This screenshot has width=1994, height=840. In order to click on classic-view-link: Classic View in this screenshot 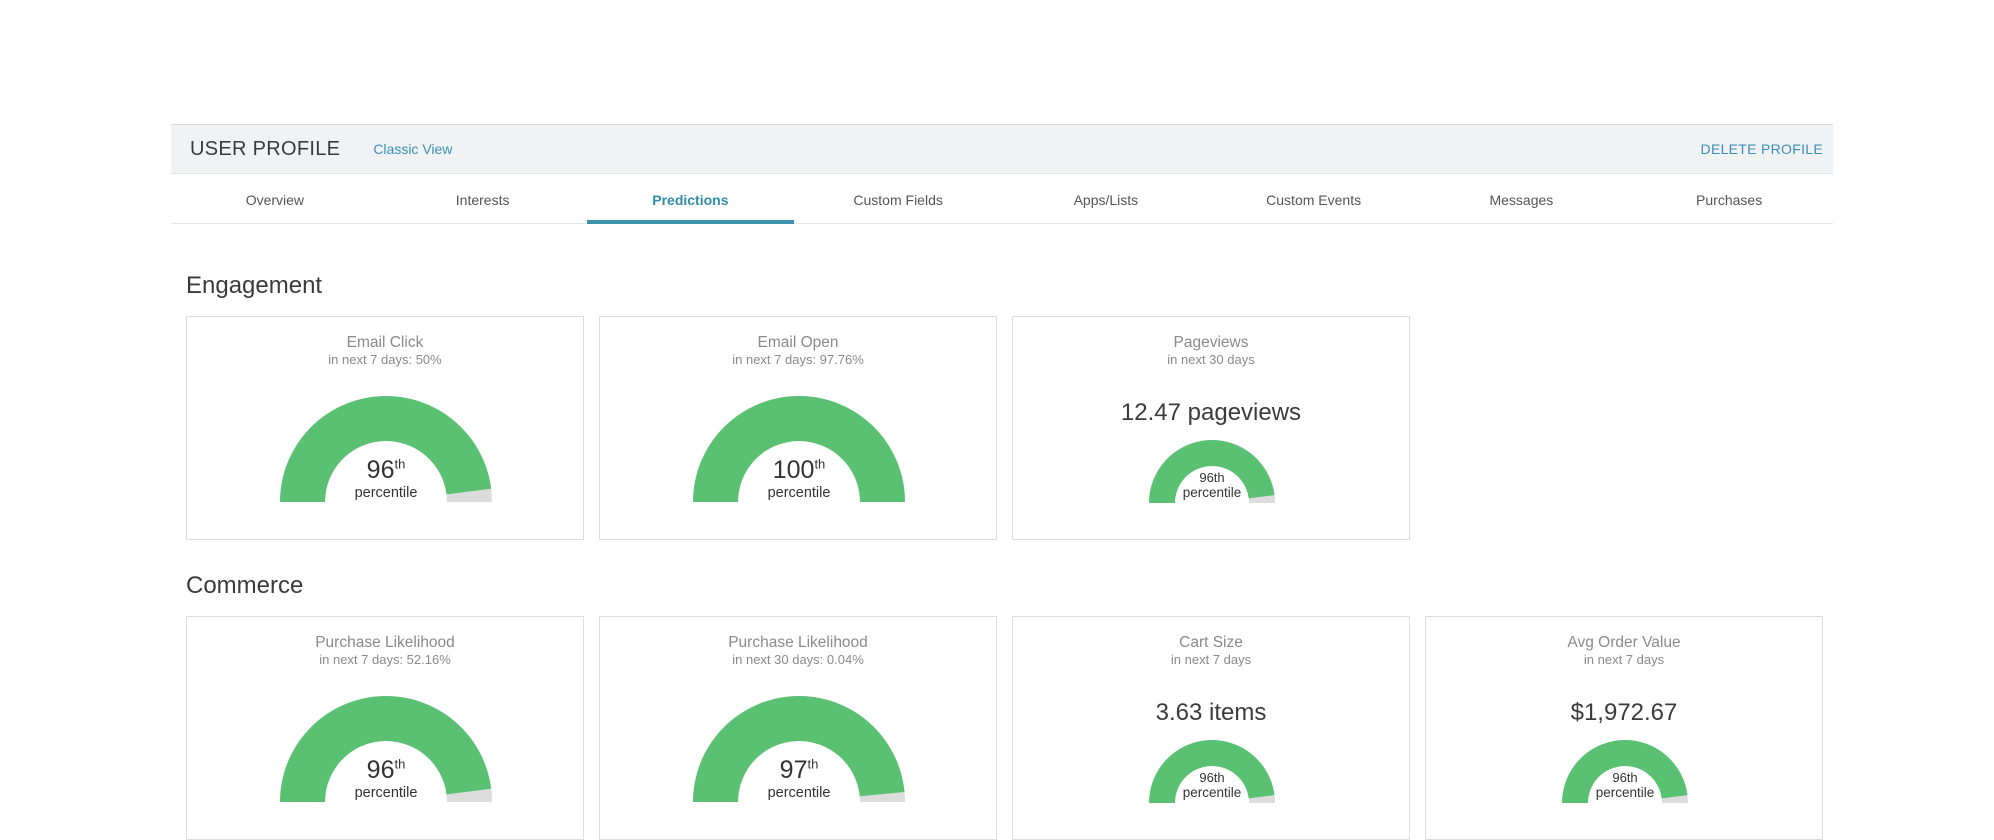, I will do `click(413, 149)`.